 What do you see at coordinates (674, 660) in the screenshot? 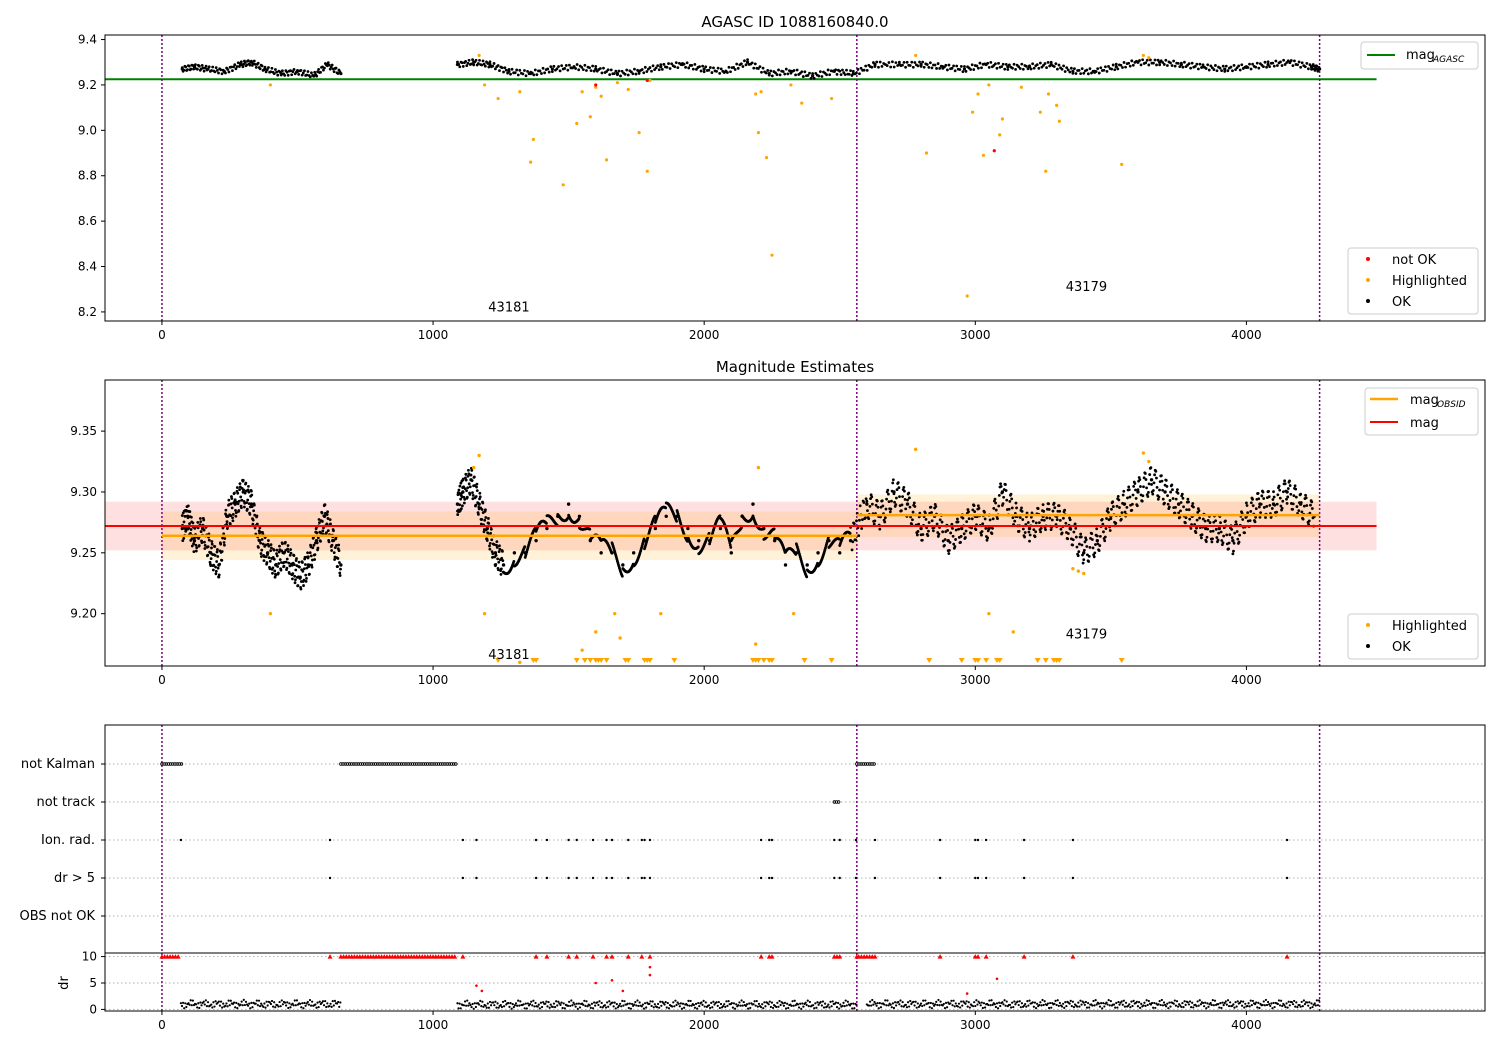
I see `off-scale-low-marker` at bounding box center [674, 660].